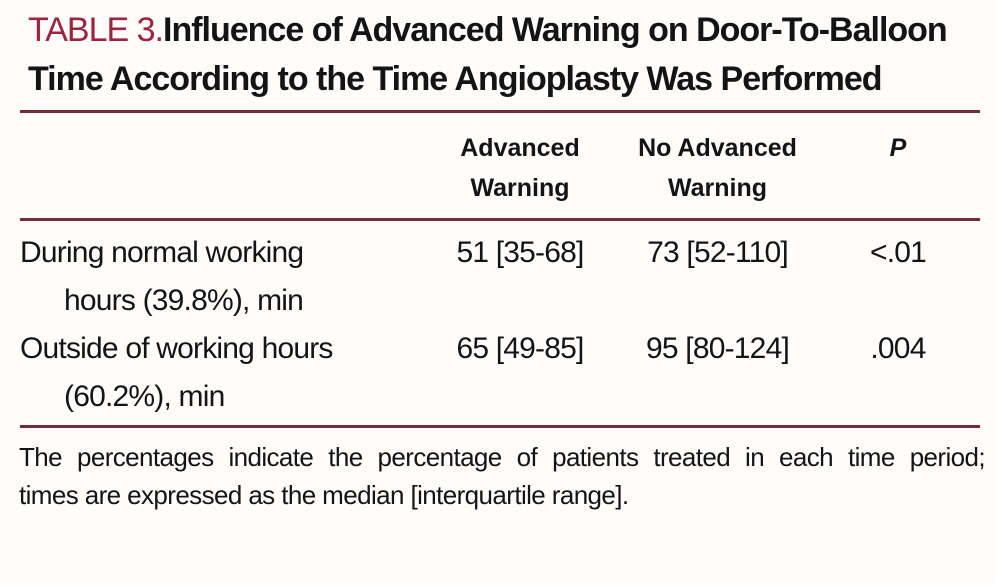  I want to click on cell-advanced-warning: 51 [35-68], so click(520, 252).